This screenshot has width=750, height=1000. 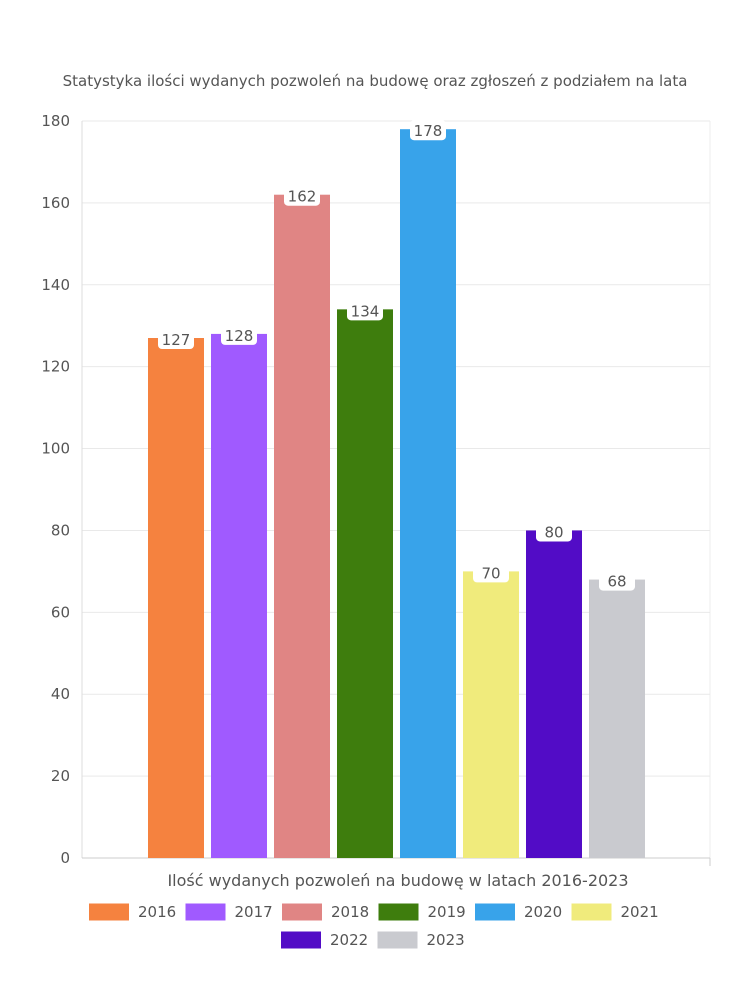 What do you see at coordinates (60, 612) in the screenshot?
I see `y-tick-label: 60` at bounding box center [60, 612].